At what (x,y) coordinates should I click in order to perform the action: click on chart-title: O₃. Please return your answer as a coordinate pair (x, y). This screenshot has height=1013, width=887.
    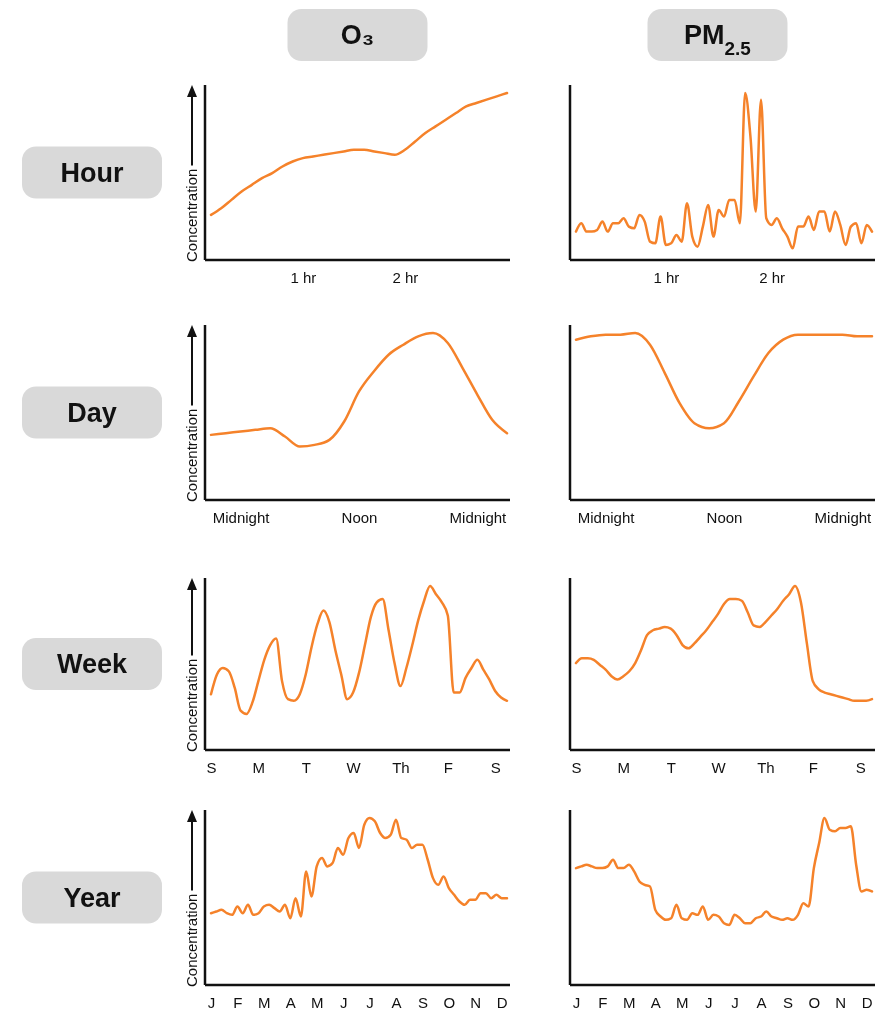
    Looking at the image, I should click on (357, 35).